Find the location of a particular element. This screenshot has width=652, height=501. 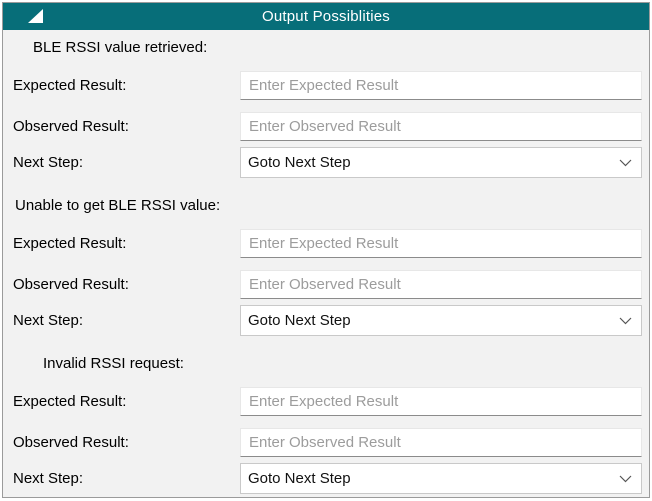

collapse-triangle-icon is located at coordinates (35, 16).